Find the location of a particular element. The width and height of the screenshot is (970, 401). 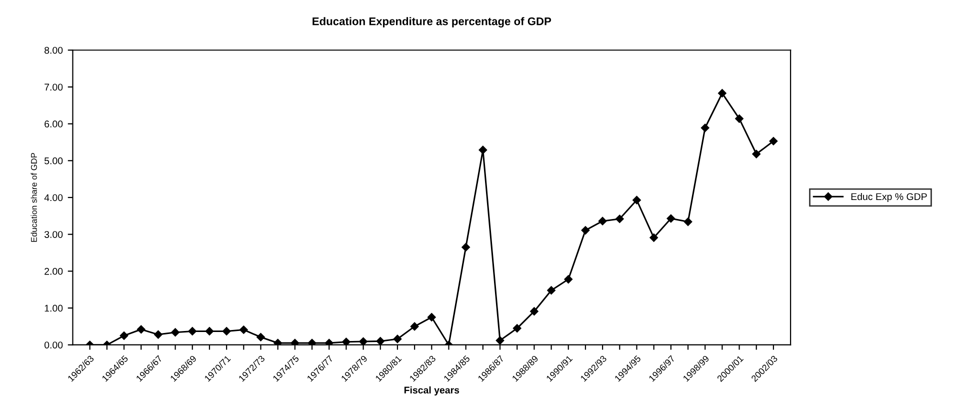

y-tick-label: 8.00 is located at coordinates (53, 50).